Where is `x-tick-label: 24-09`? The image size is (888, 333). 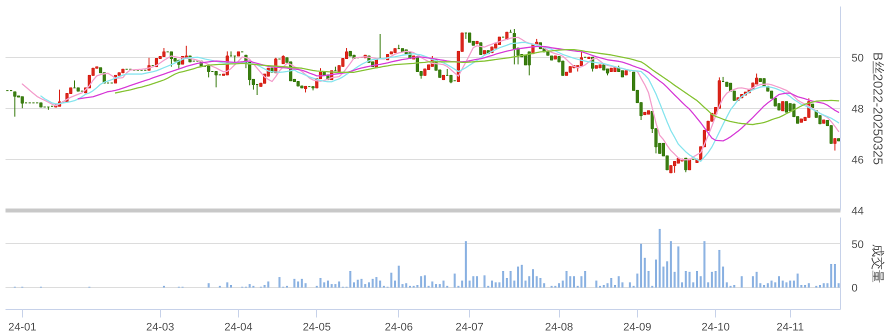
x-tick-label: 24-09 is located at coordinates (637, 327).